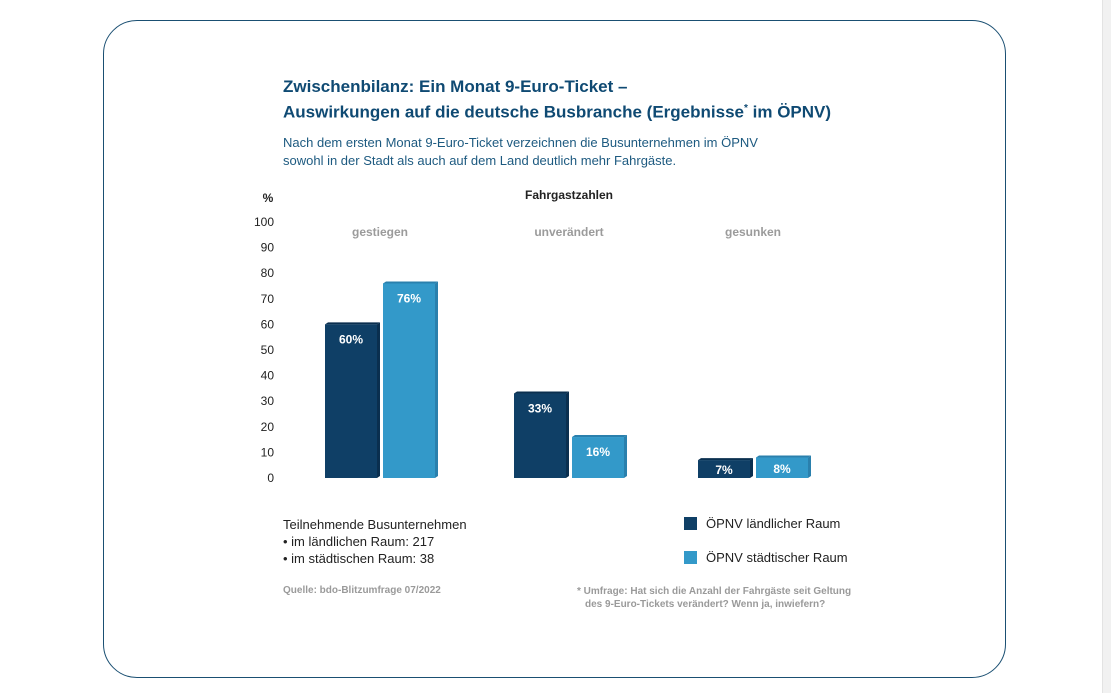 This screenshot has width=1111, height=693. What do you see at coordinates (598, 452) in the screenshot?
I see `bar-value-label: 16%` at bounding box center [598, 452].